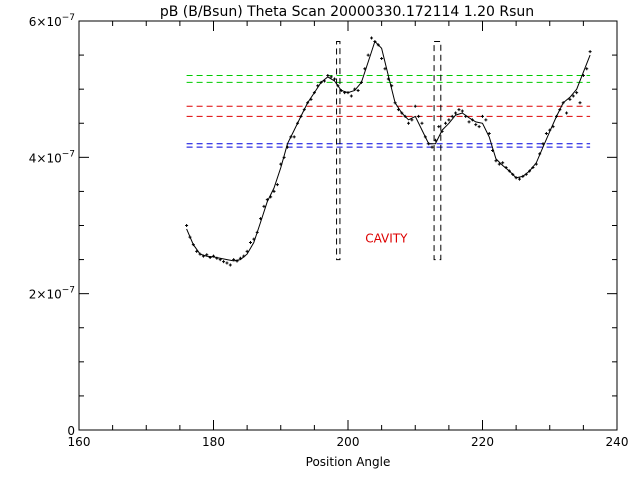 The height and width of the screenshot is (480, 640). Describe the element at coordinates (52, 294) in the screenshot. I see `y-tick-label: 2×10⁻⁷` at that location.